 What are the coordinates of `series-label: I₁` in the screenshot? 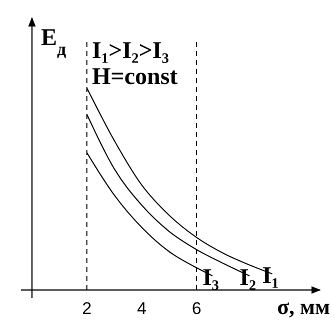 It's located at (270, 275).